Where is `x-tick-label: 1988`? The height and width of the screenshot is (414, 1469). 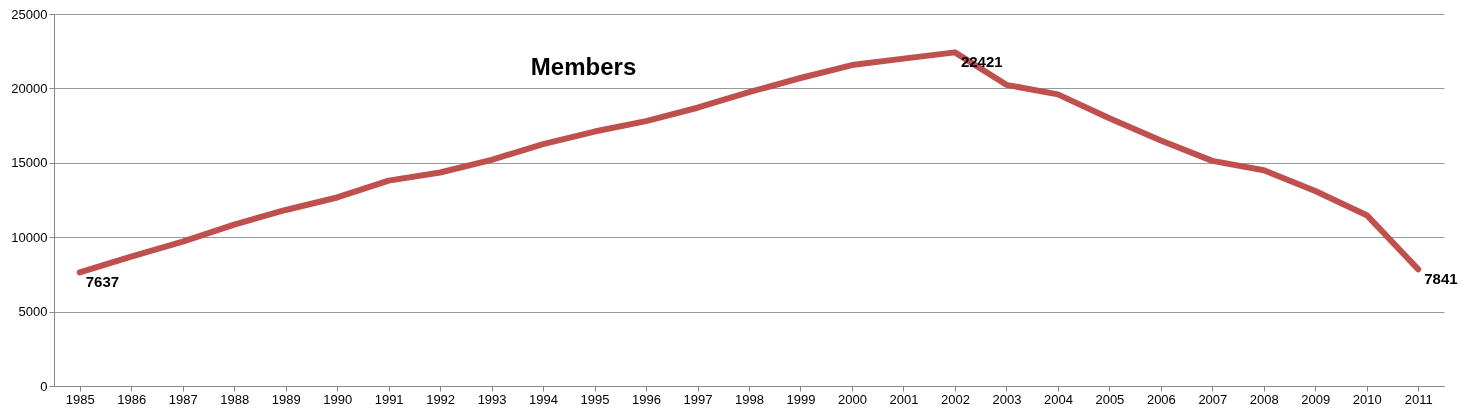
x-tick-label: 1988 is located at coordinates (235, 399).